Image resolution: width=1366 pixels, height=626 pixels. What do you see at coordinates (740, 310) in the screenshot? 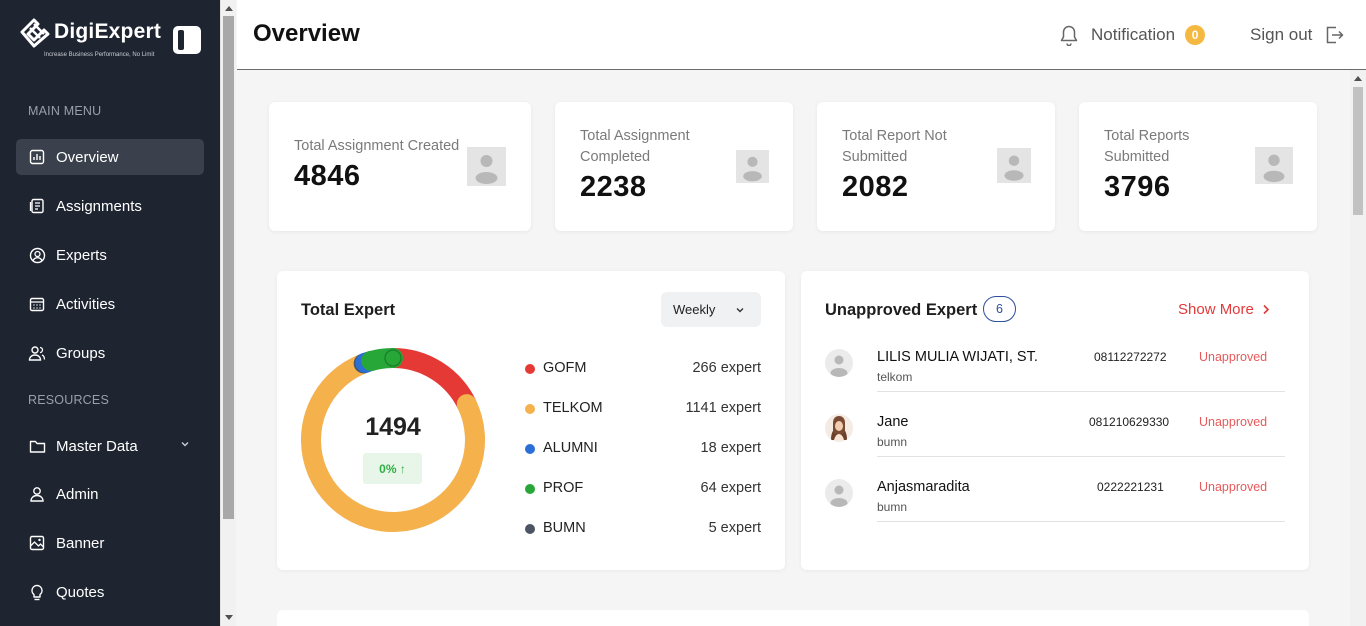
I see `chevron-down-icon` at bounding box center [740, 310].